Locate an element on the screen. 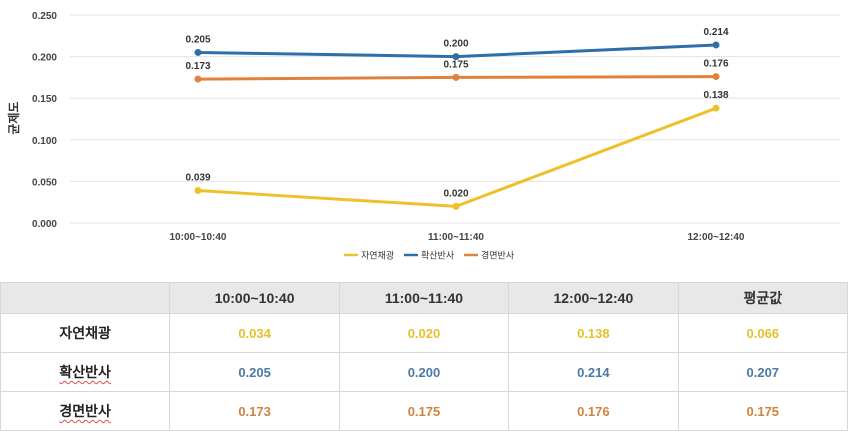  table-header-corner is located at coordinates (85, 298).